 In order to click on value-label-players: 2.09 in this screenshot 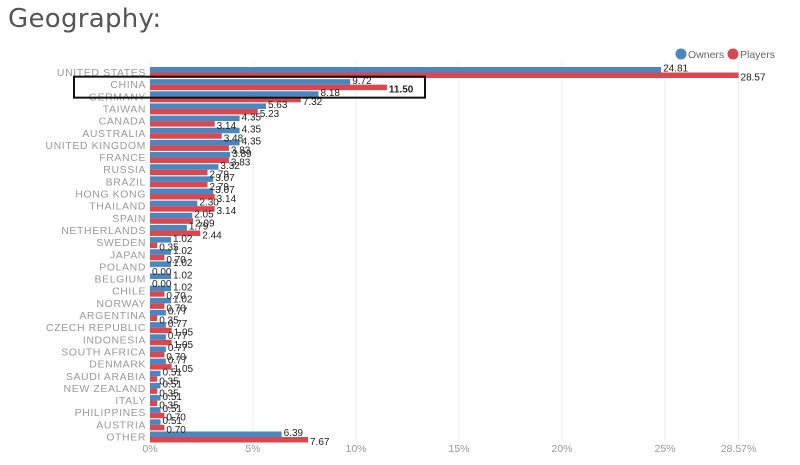, I will do `click(205, 223)`.